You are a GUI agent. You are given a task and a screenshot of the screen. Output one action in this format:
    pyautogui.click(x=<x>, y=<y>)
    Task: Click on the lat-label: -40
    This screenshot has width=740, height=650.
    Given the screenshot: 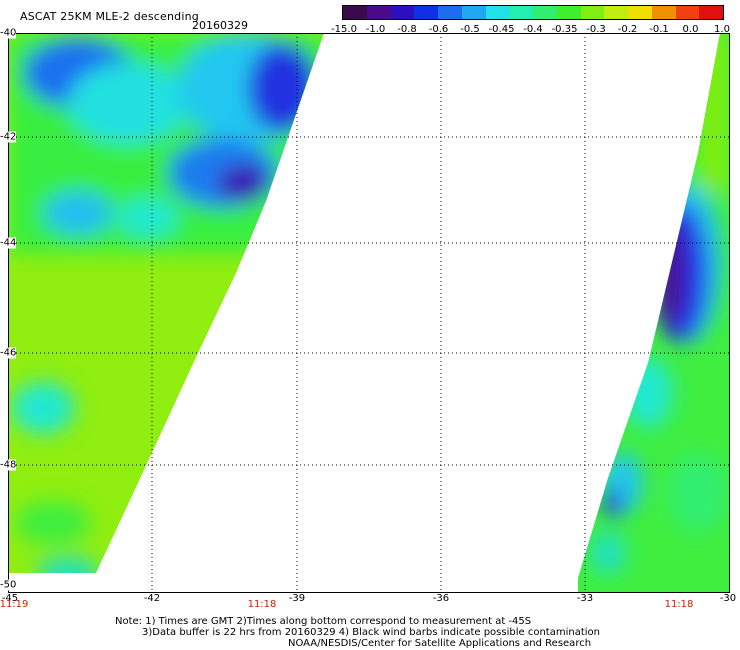 What is the action you would take?
    pyautogui.click(x=8, y=33)
    